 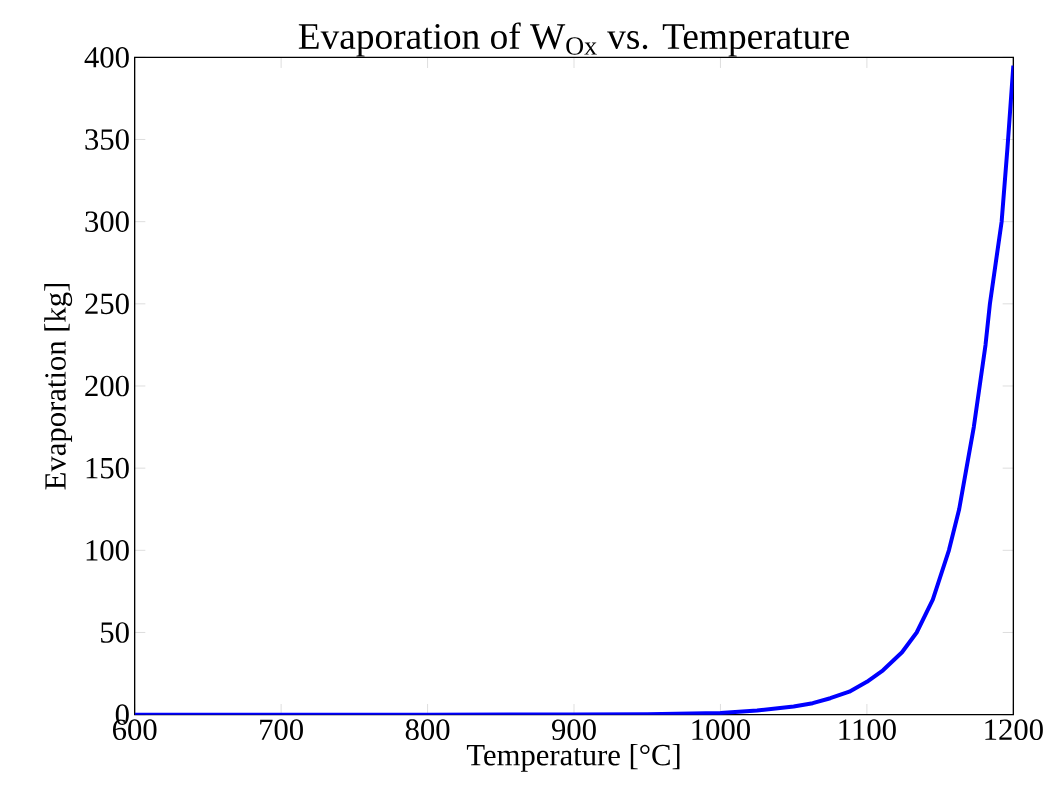 What do you see at coordinates (573, 39) in the screenshot?
I see `chart-title: Evaporation of W$_{Ox}$ vs. Temperature` at bounding box center [573, 39].